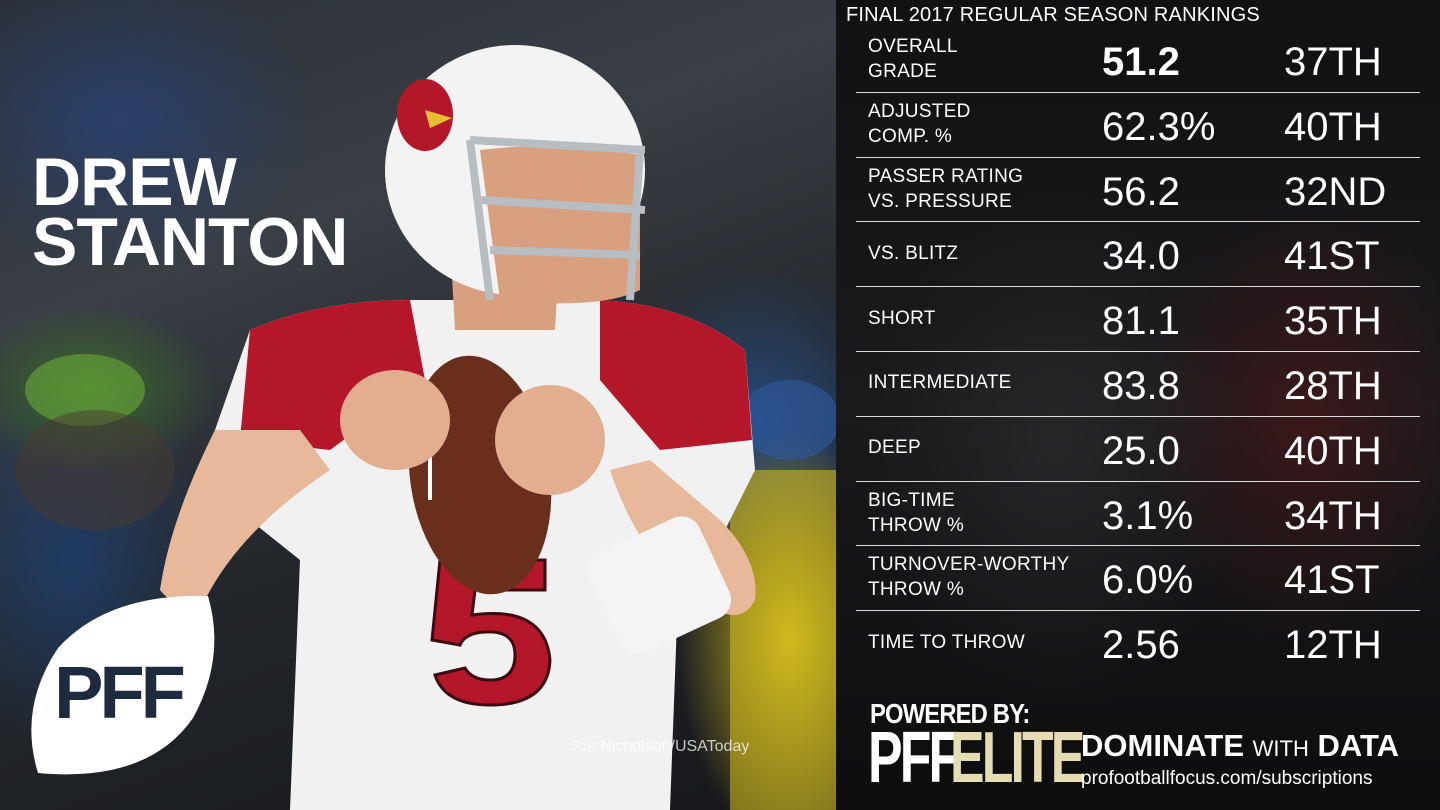 The image size is (1440, 810). What do you see at coordinates (1333, 385) in the screenshot?
I see `stat-rank: 28TH` at bounding box center [1333, 385].